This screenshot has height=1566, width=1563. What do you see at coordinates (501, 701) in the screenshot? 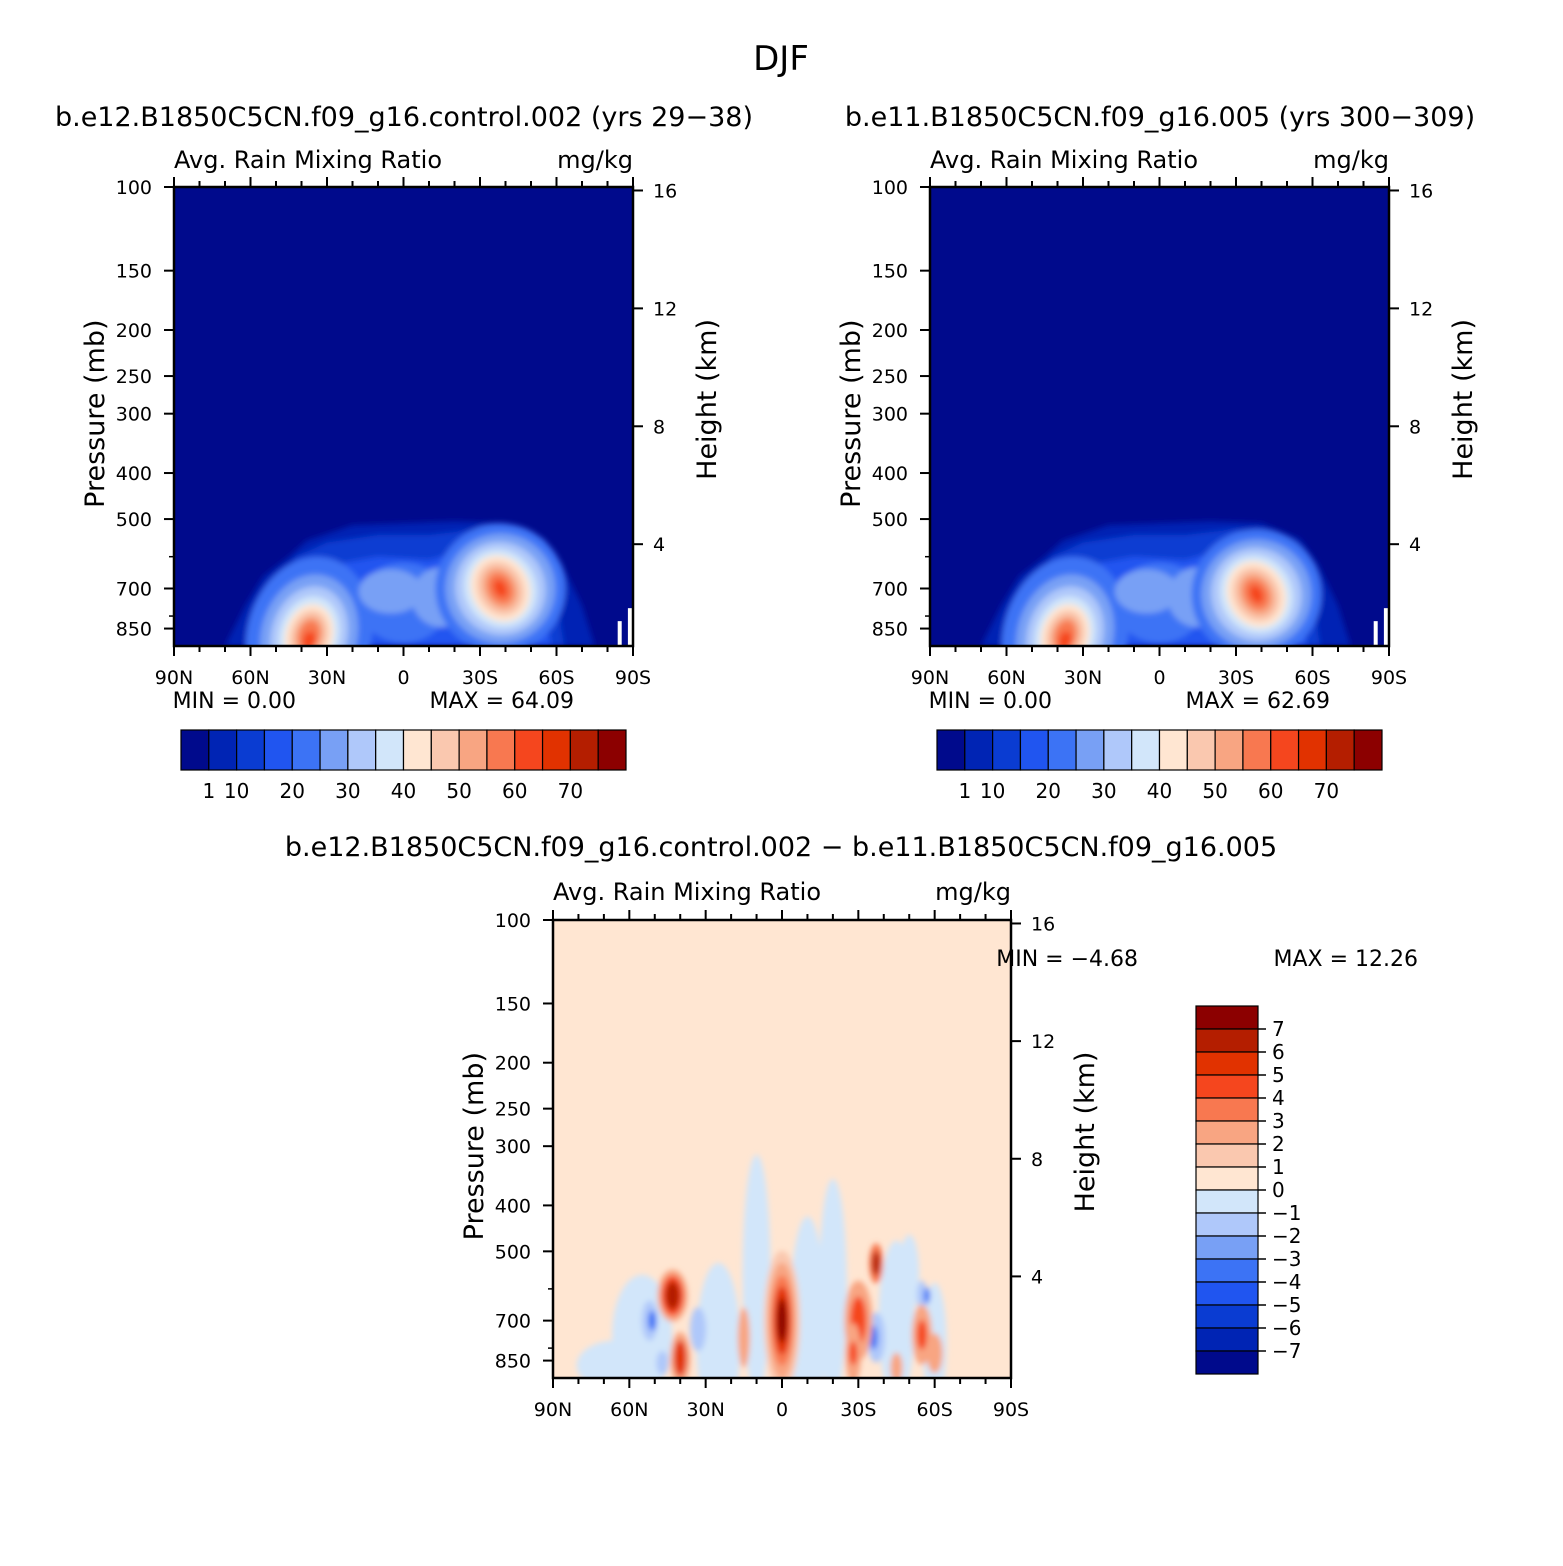
I see `max-label: MAX = 64.09` at bounding box center [501, 701].